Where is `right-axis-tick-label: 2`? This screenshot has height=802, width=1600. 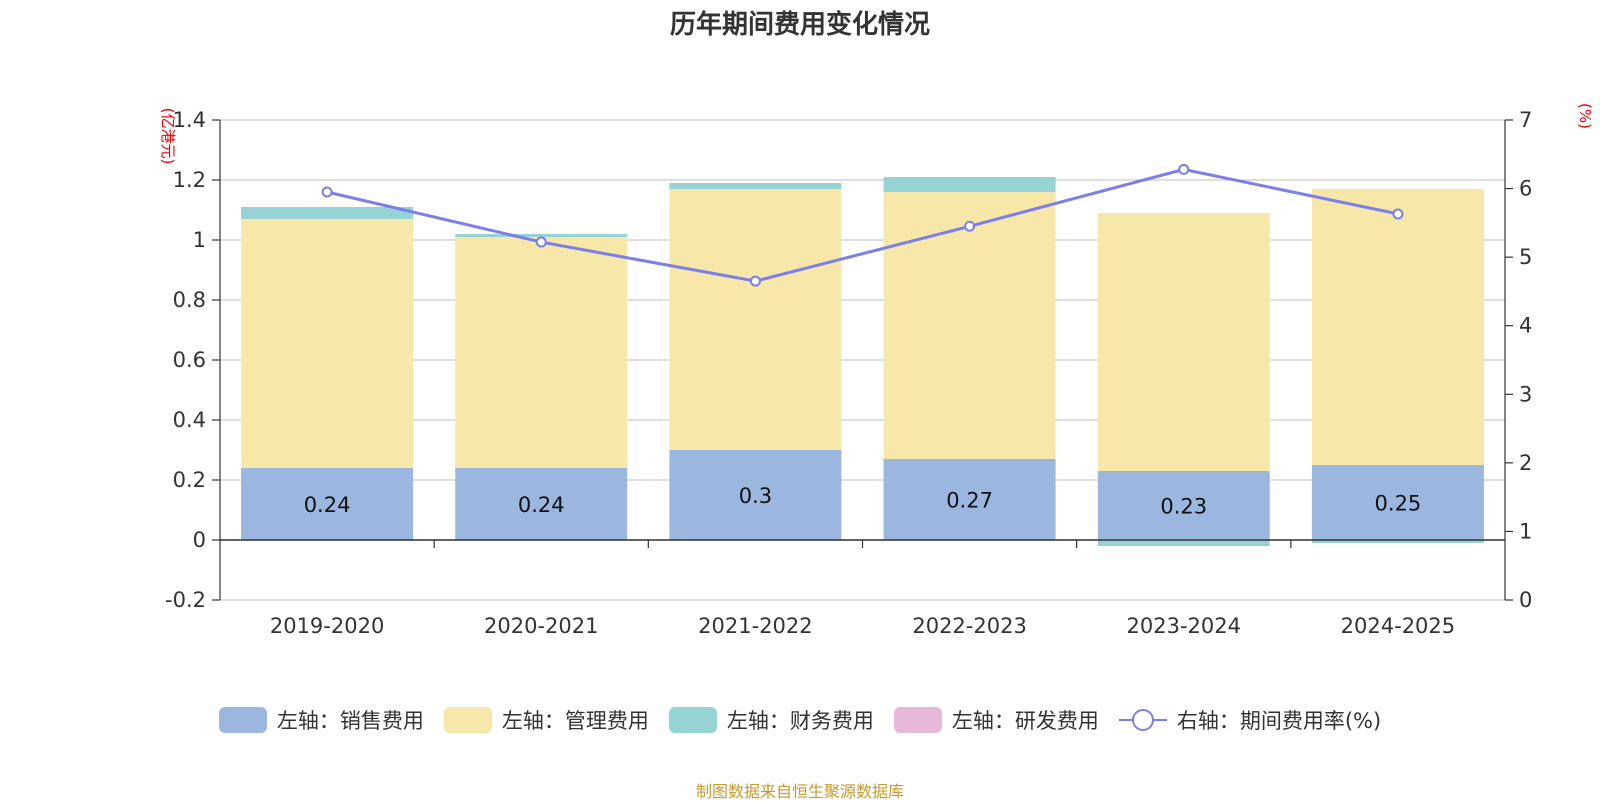
right-axis-tick-label: 2 is located at coordinates (1525, 463).